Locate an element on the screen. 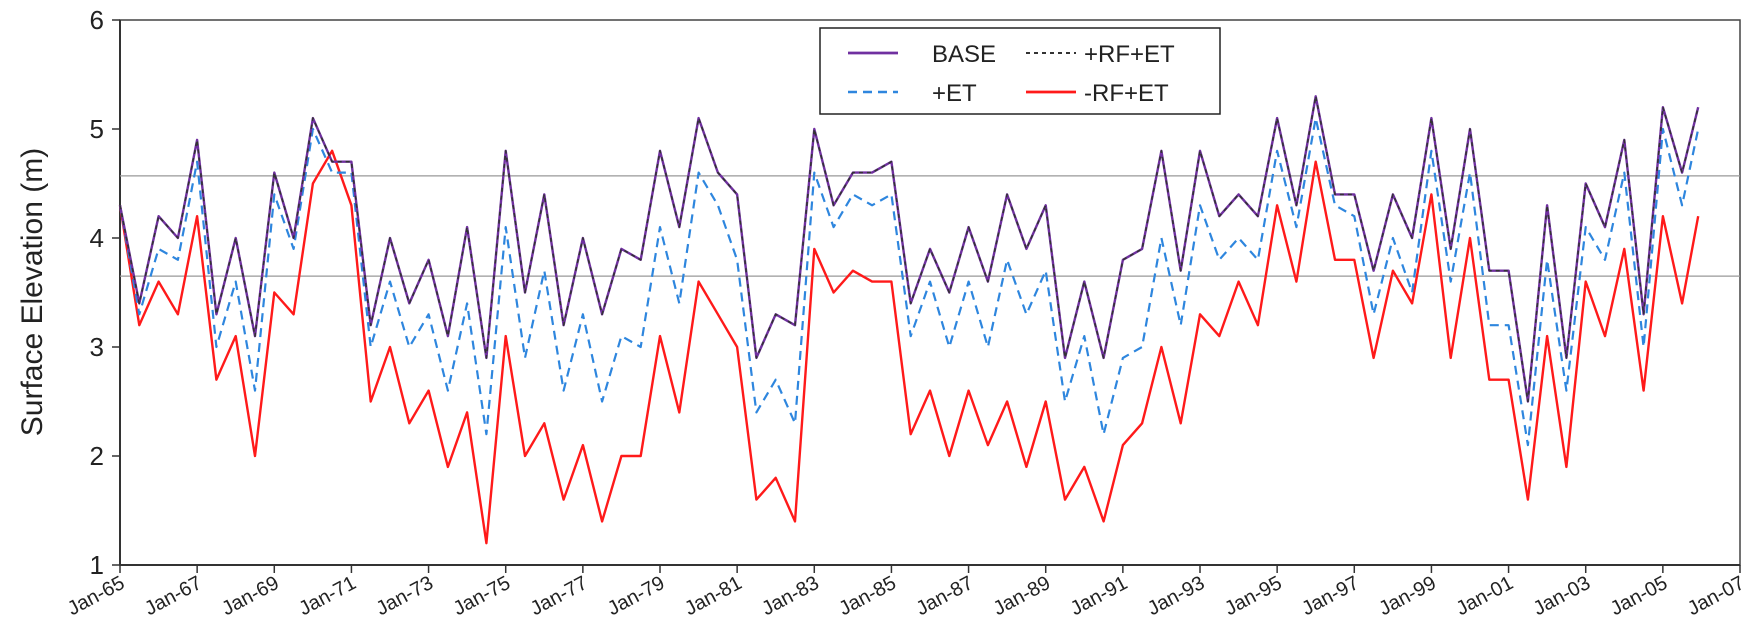  x-tick-label: Jan-87 is located at coordinates (945, 596).